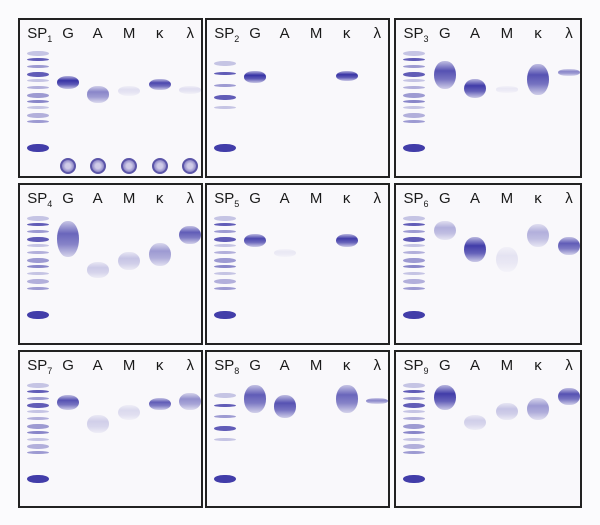 The image size is (600, 525). Describe the element at coordinates (316, 198) in the screenshot. I see `lane-label-3: M` at that location.